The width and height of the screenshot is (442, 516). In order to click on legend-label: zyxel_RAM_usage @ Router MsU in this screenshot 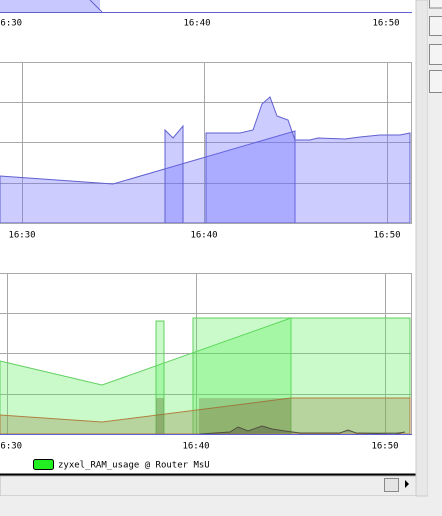, I will do `click(134, 466)`.